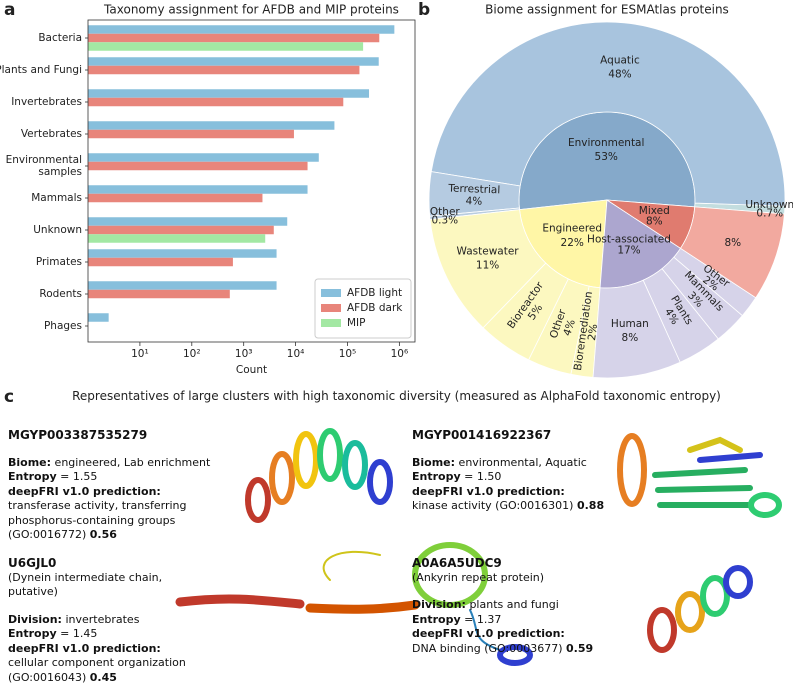 This screenshot has width=793, height=685. Describe the element at coordinates (110, 463) in the screenshot. I see `field: Biome: engineered, Lab enrichment` at that location.